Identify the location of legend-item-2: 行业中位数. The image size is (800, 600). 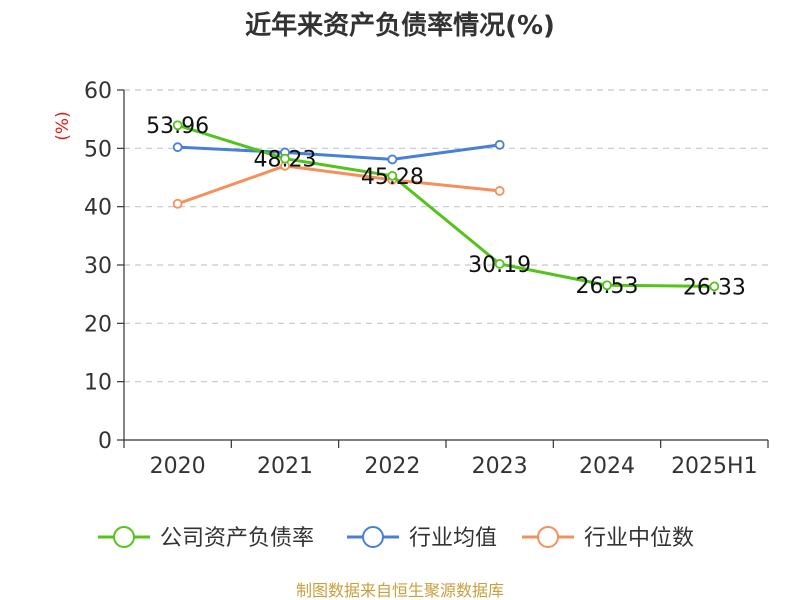
(608, 538).